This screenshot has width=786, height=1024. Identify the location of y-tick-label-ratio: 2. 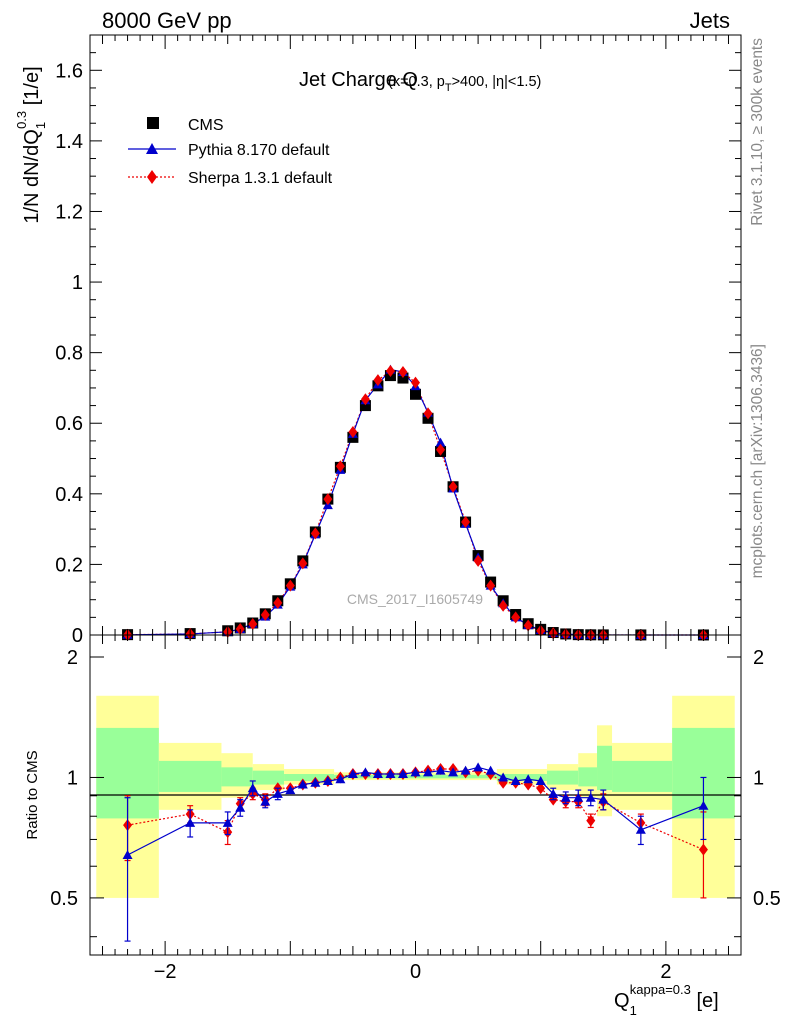
(72, 658).